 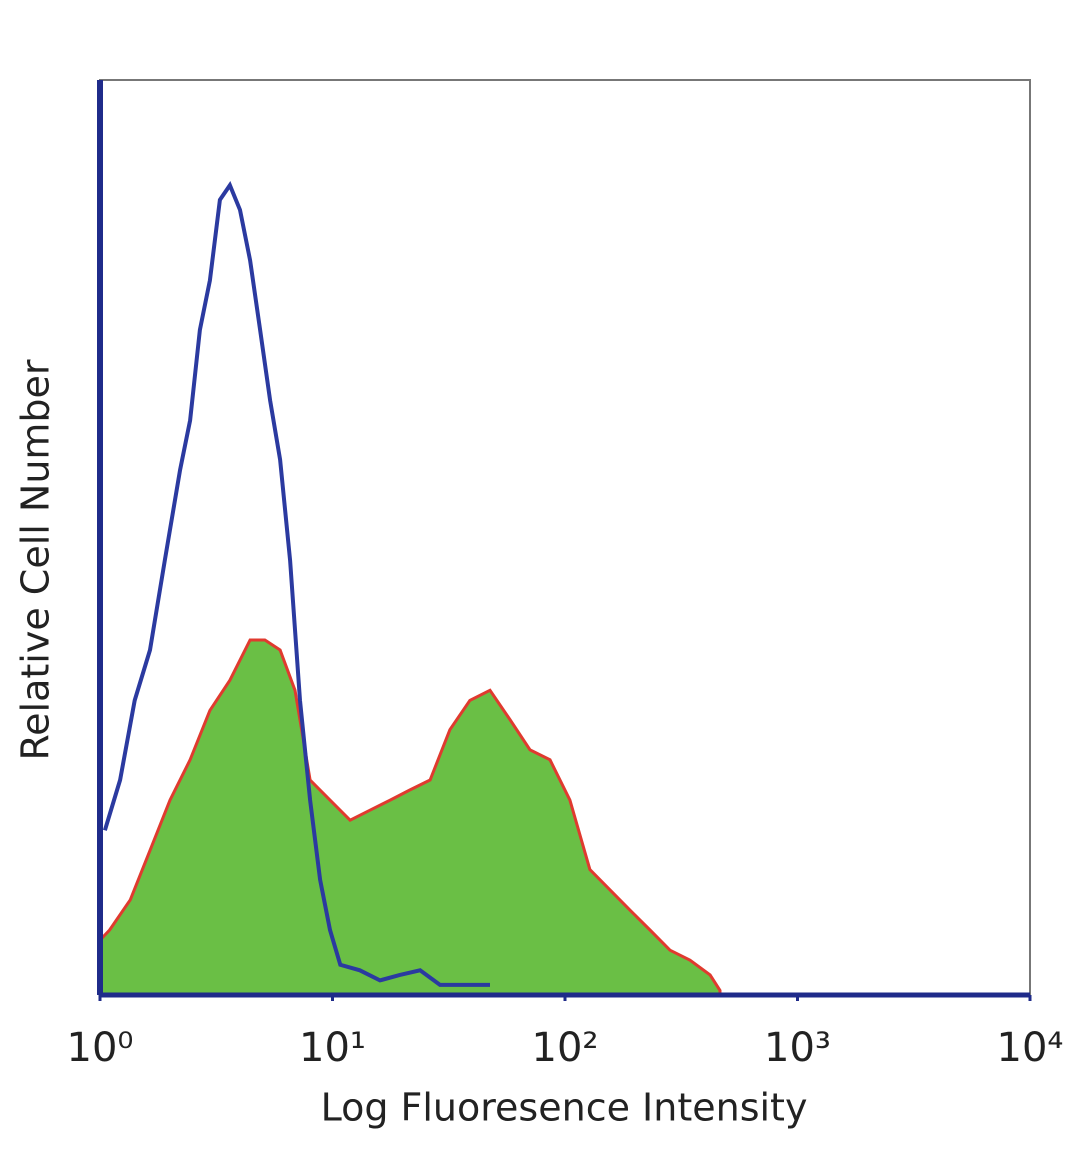 What do you see at coordinates (564, 1108) in the screenshot?
I see `x-axis-title: Log Fluoresence Intensity` at bounding box center [564, 1108].